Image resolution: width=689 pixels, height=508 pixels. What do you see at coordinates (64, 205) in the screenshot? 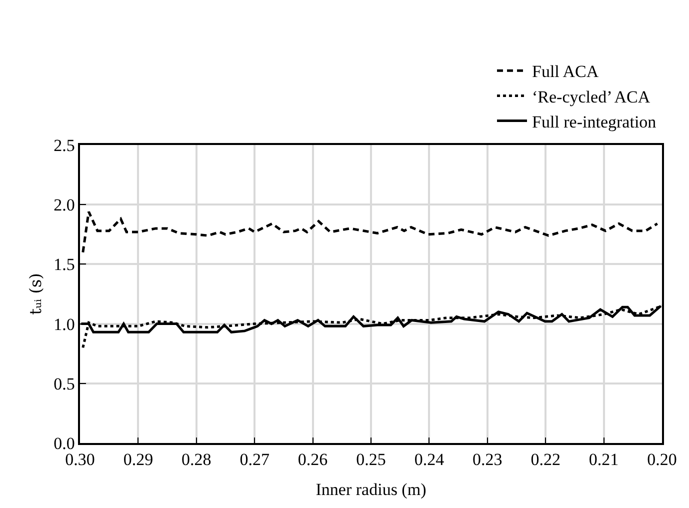
I see `y-tick-label: 2.0` at bounding box center [64, 205].